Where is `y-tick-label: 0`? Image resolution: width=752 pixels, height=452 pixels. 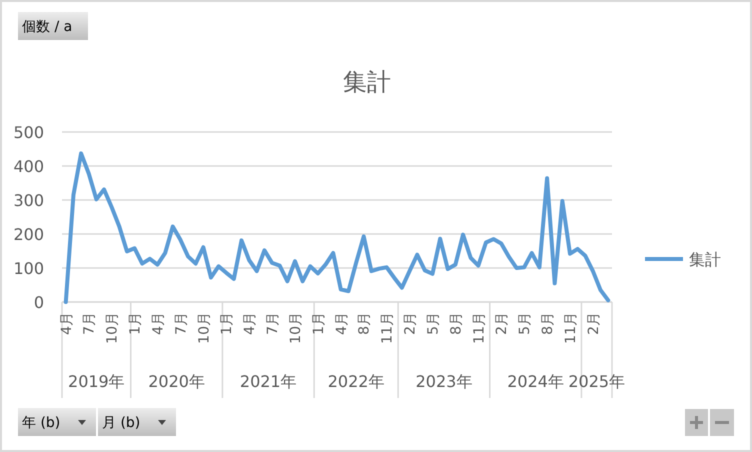 y-tick-label: 0 is located at coordinates (39, 302).